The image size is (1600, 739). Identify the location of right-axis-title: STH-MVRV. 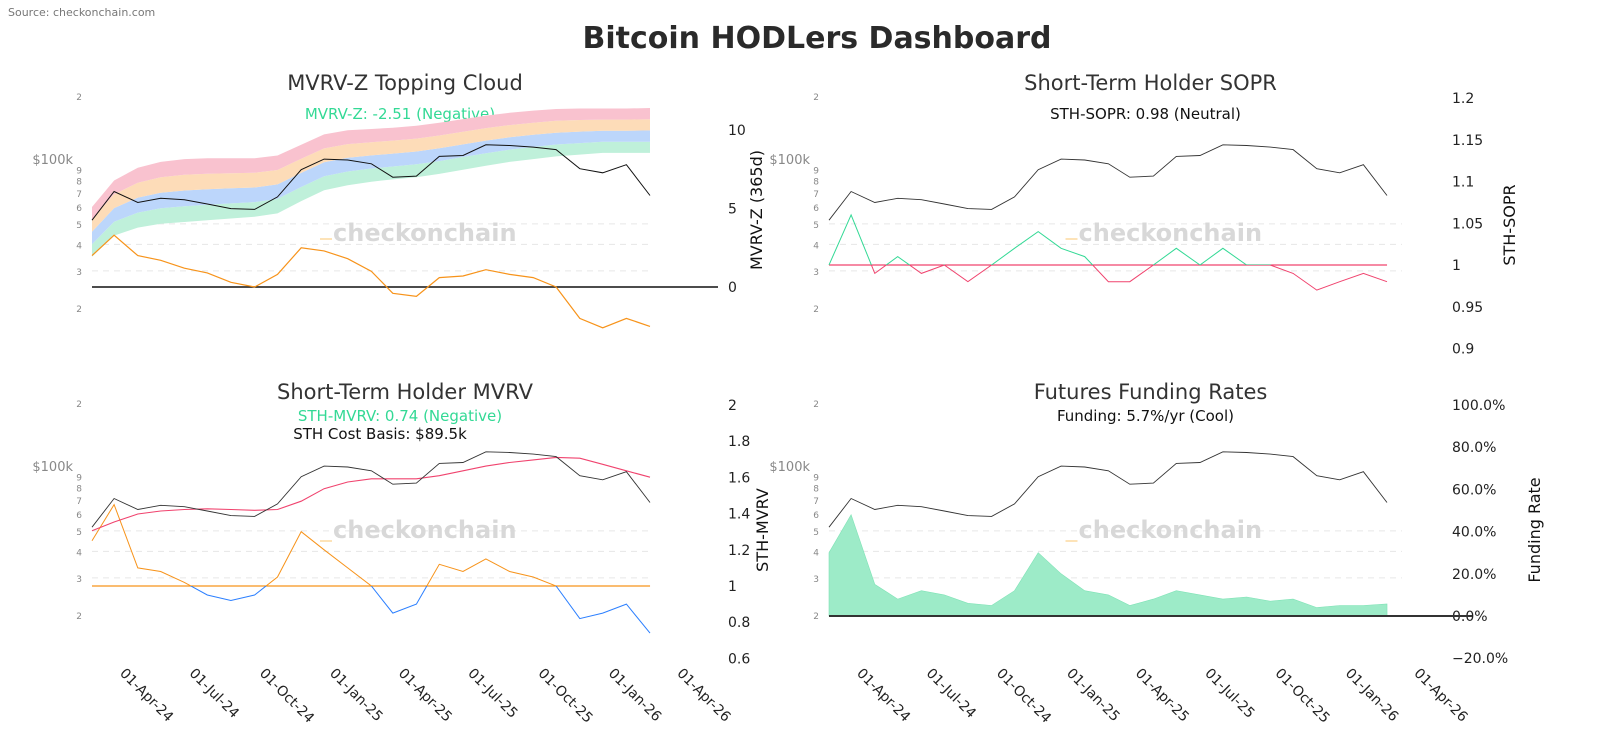
(762, 530).